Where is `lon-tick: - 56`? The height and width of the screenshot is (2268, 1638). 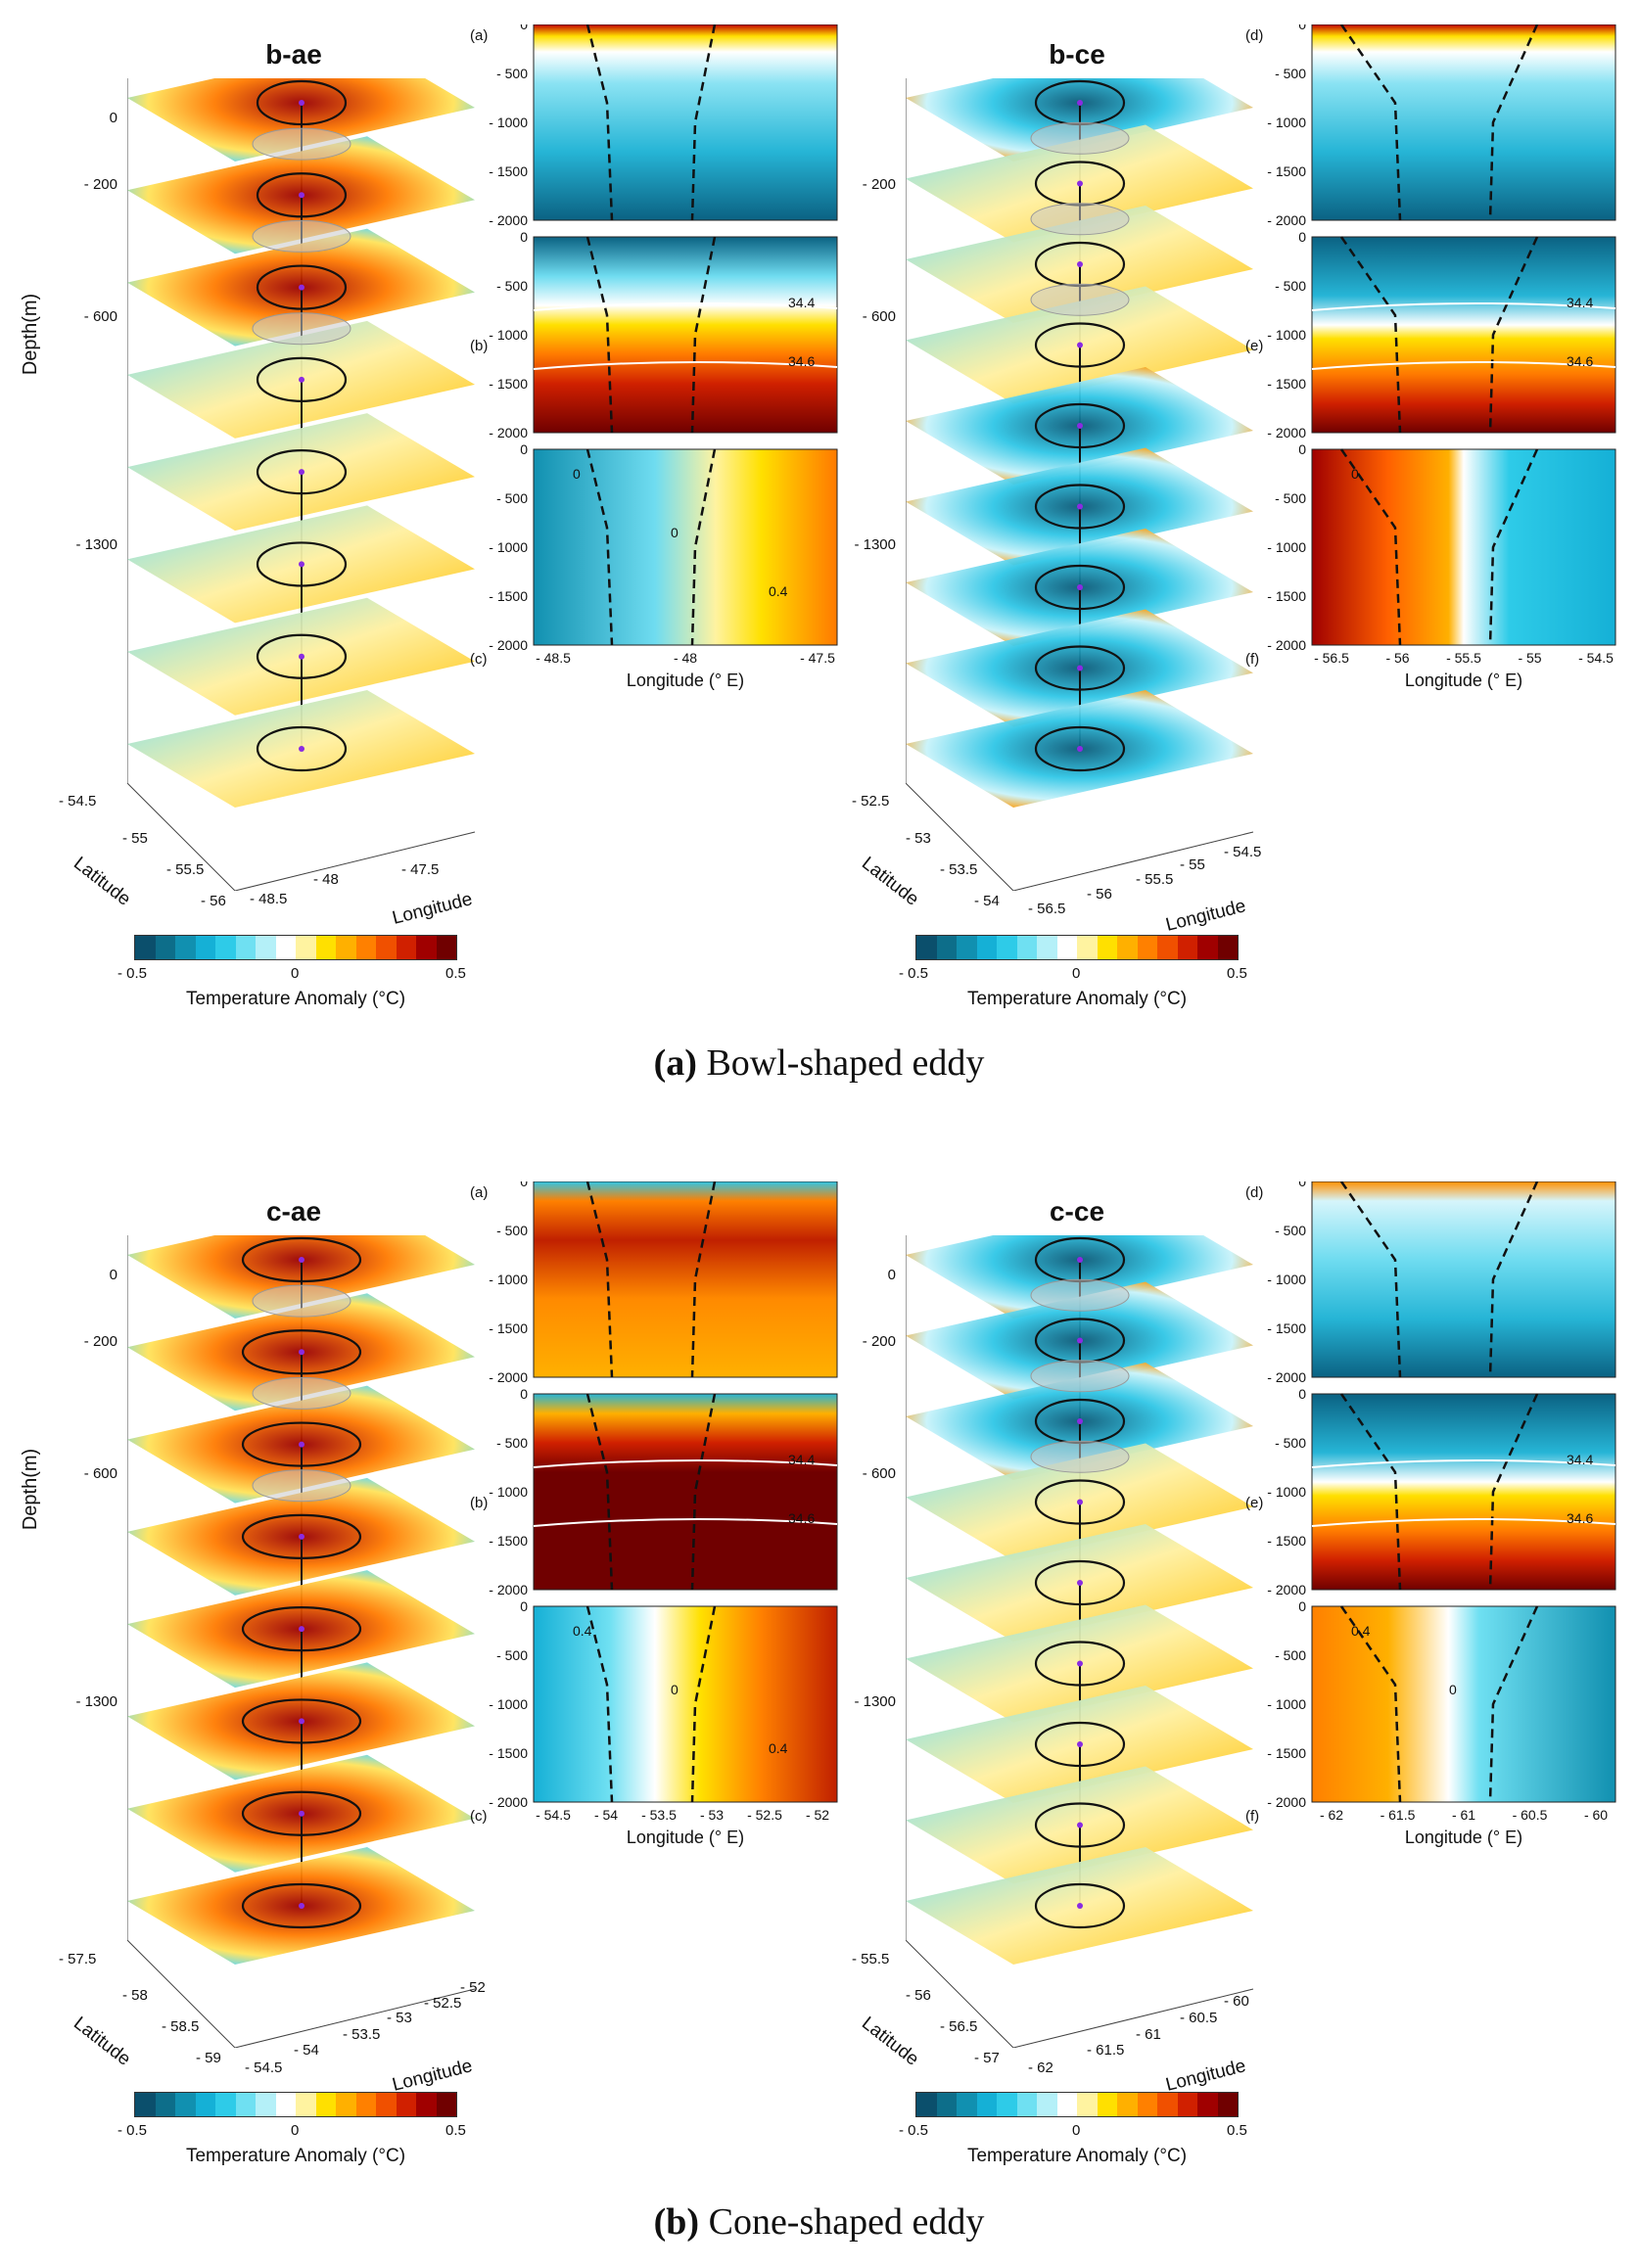
lon-tick: - 56 is located at coordinates (1099, 894).